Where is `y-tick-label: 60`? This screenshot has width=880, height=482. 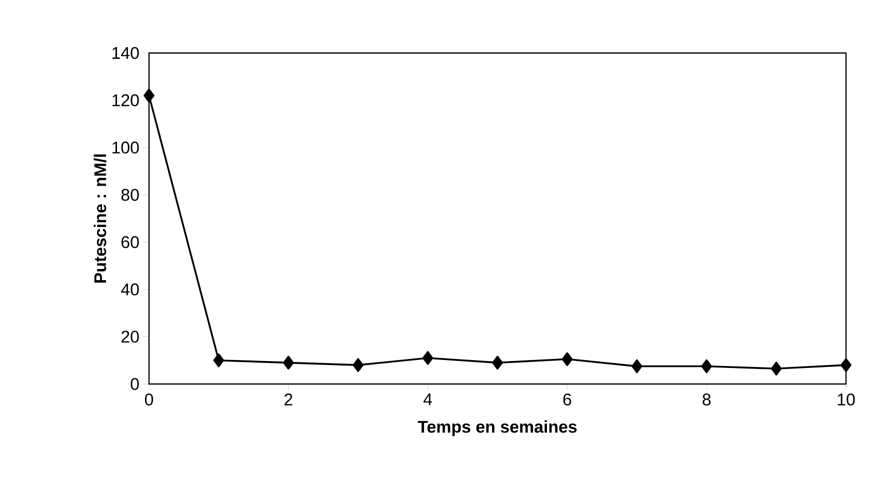 y-tick-label: 60 is located at coordinates (130, 242).